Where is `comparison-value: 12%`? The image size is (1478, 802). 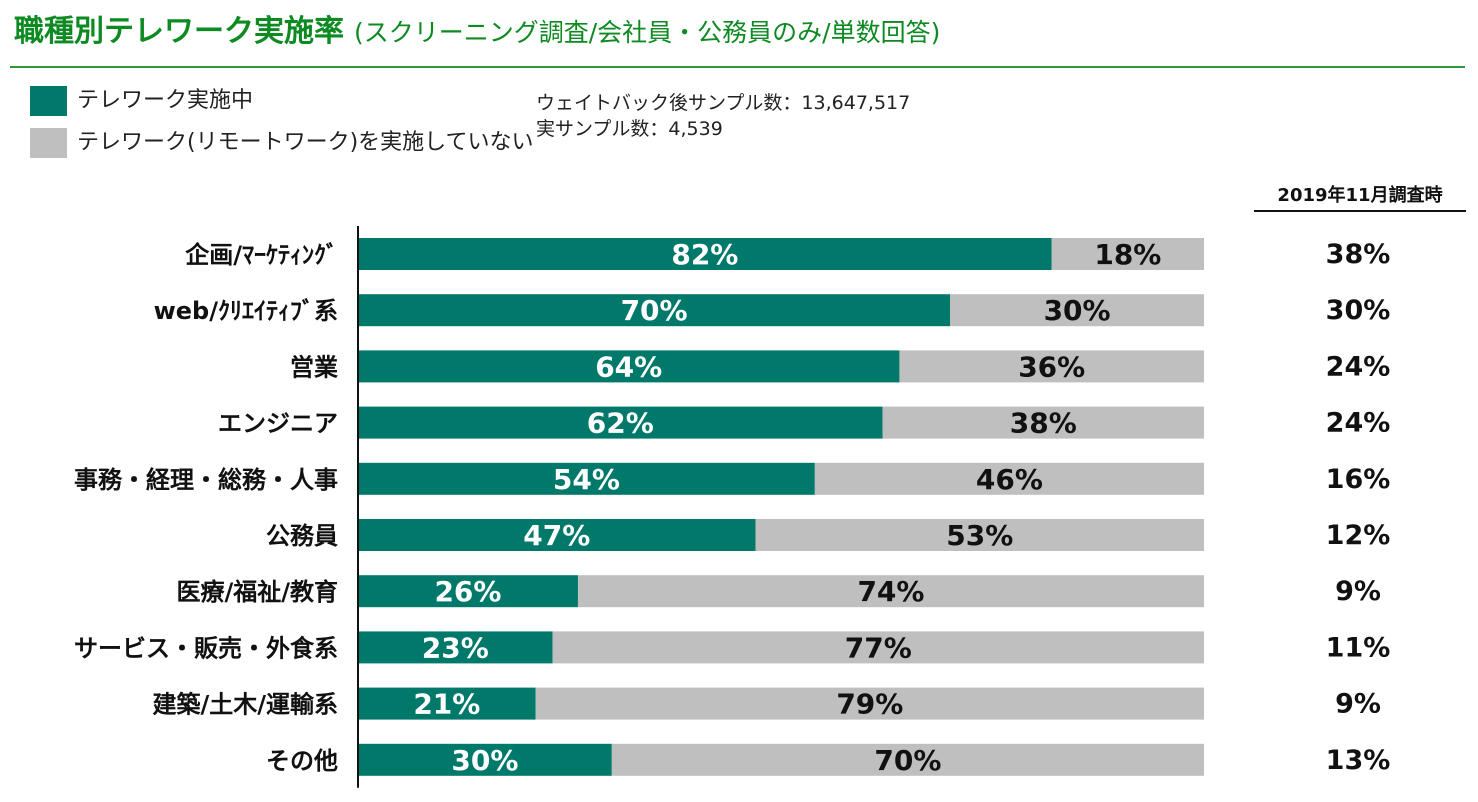
comparison-value: 12% is located at coordinates (1358, 535).